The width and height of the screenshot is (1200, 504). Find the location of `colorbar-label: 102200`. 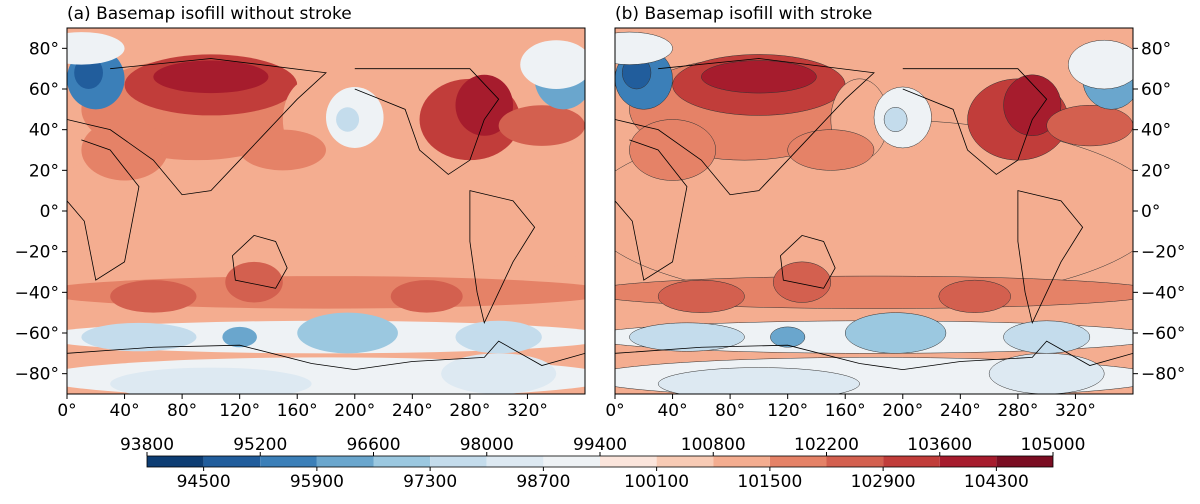

colorbar-label: 102200 is located at coordinates (826, 445).